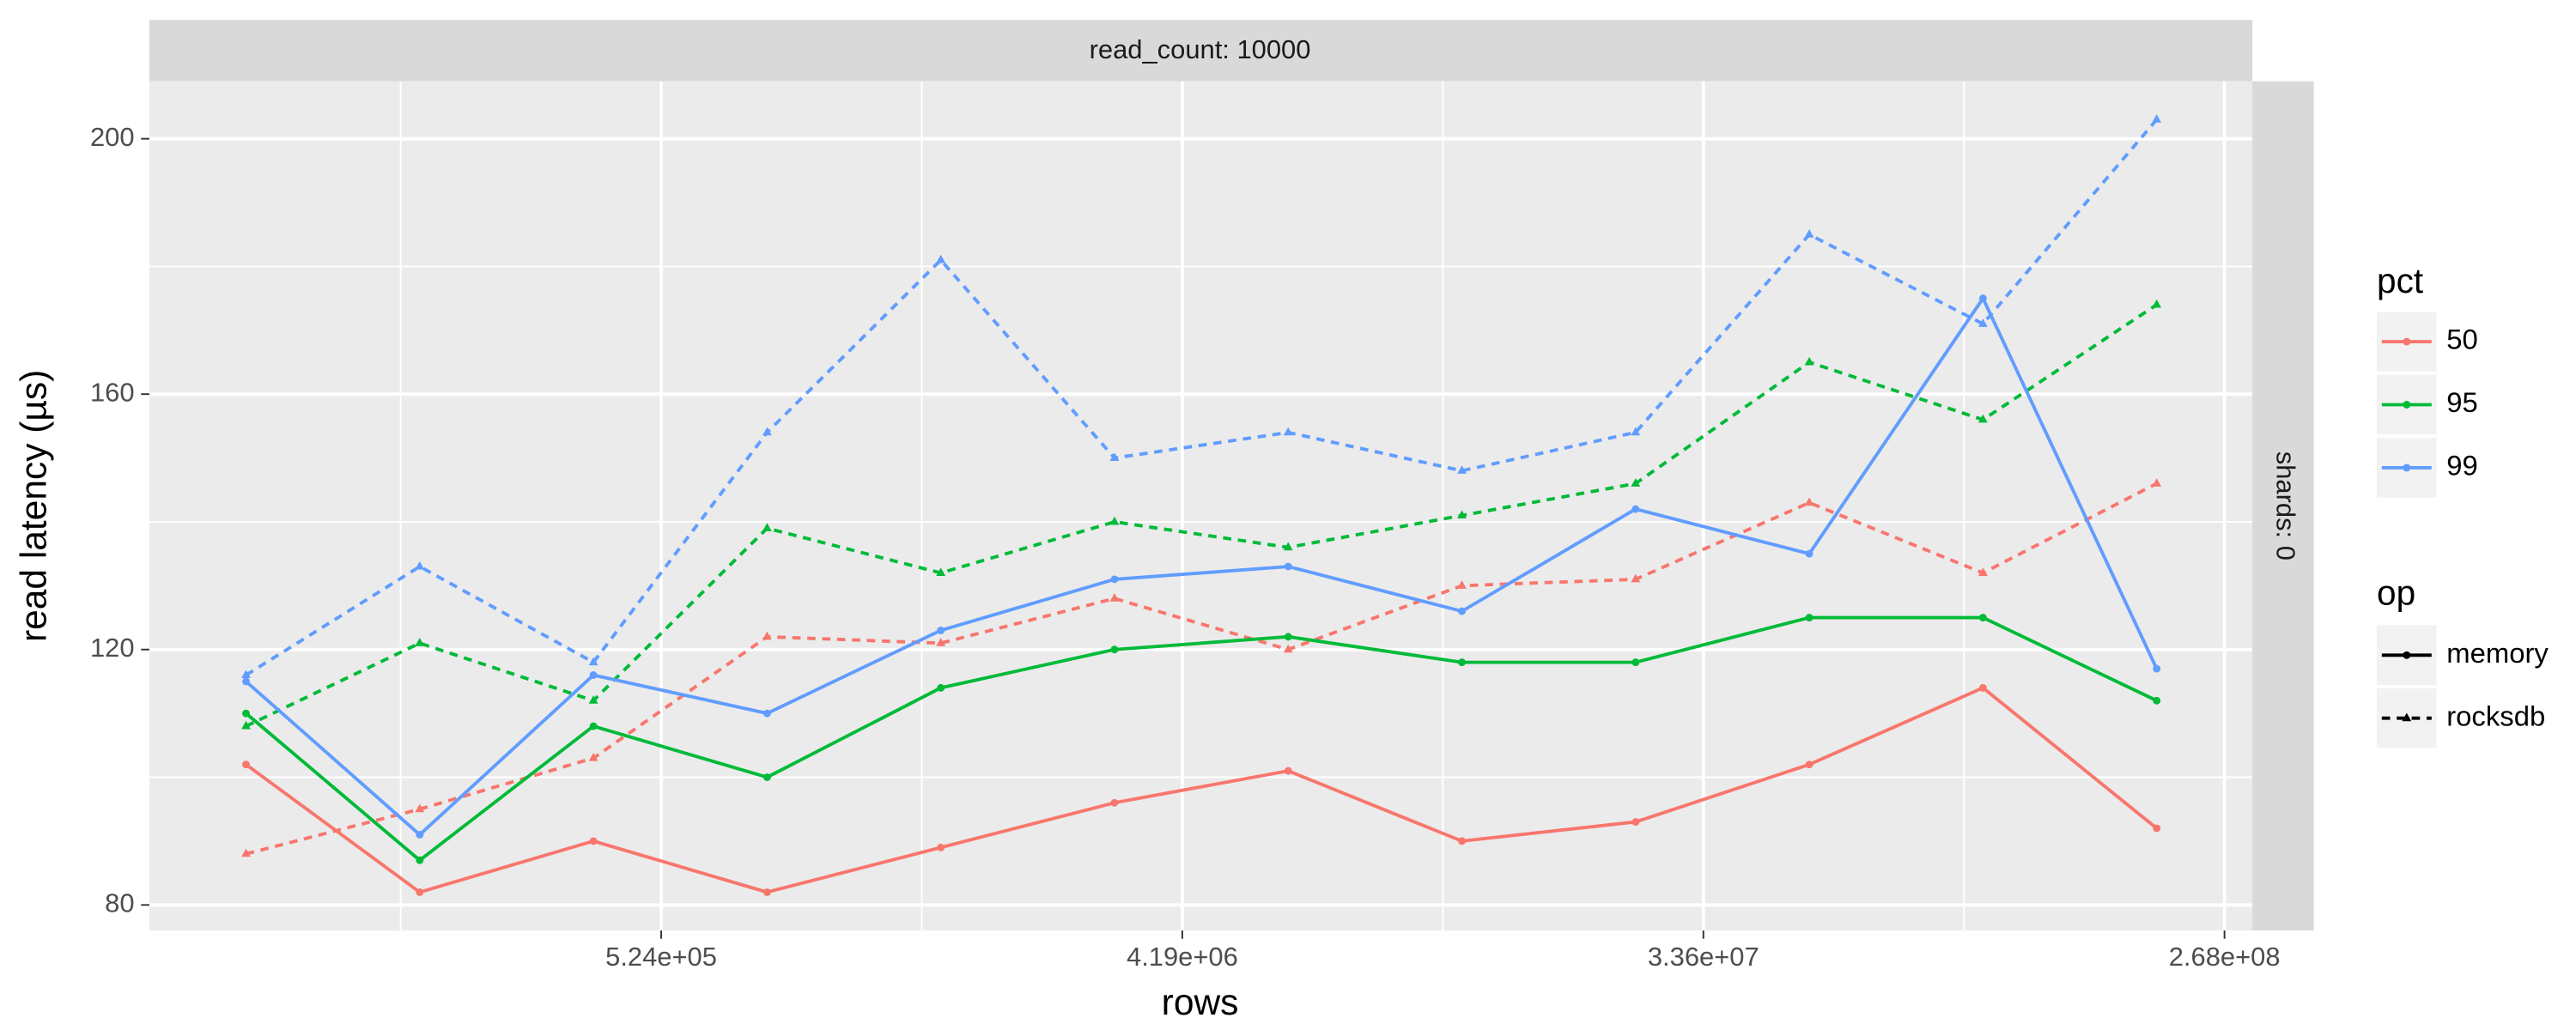  I want to click on series-line, so click(1202, 790).